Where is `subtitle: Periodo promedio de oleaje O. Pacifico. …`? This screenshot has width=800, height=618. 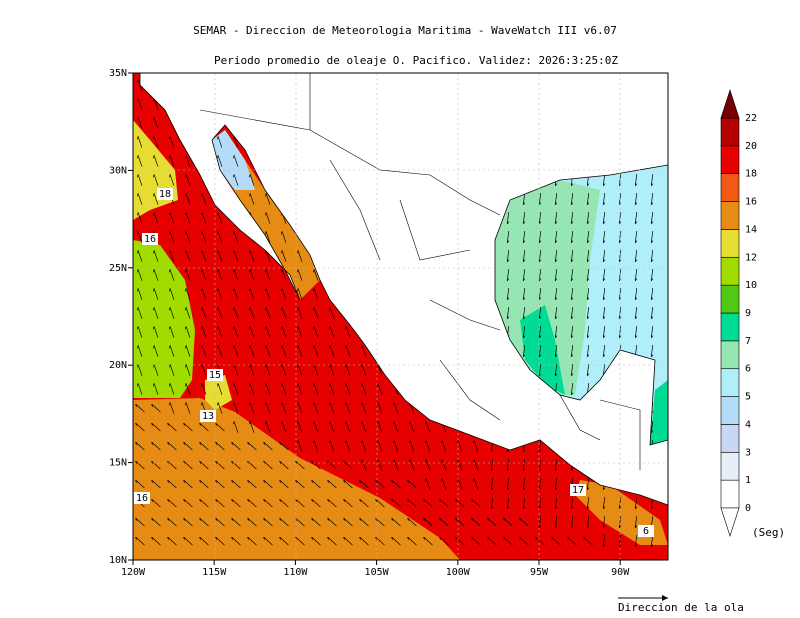 subtitle: Periodo promedio de oleaje O. Pacifico. … is located at coordinates (416, 60).